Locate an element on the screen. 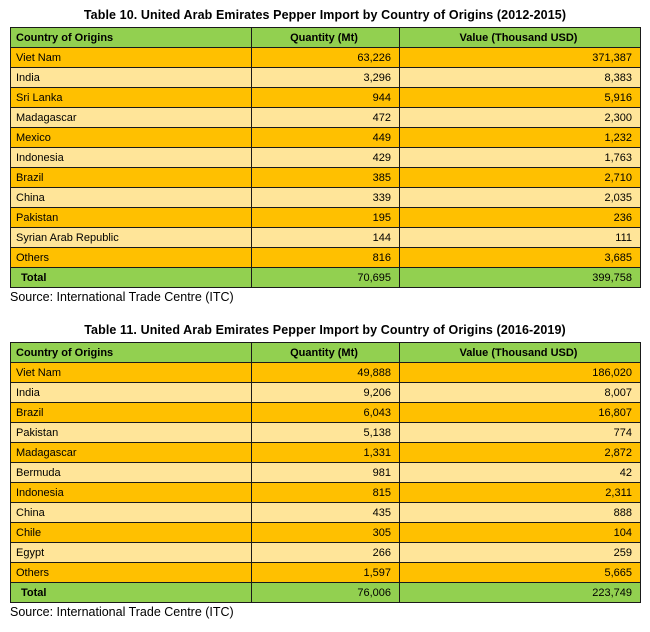 This screenshot has height=632, width=650. table-row: China 339 2,035 is located at coordinates (325, 197).